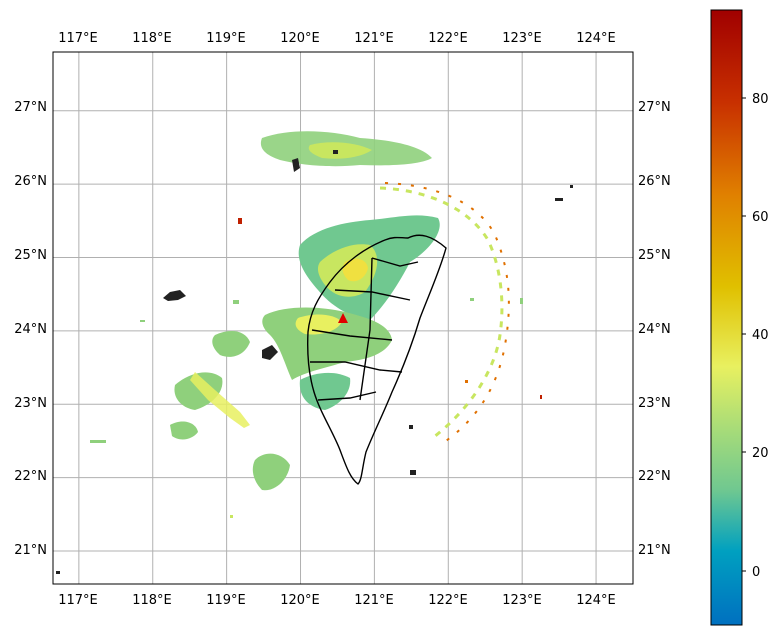 This screenshot has width=779, height=636. I want to click on lat-label-left: 22°N, so click(30, 476).